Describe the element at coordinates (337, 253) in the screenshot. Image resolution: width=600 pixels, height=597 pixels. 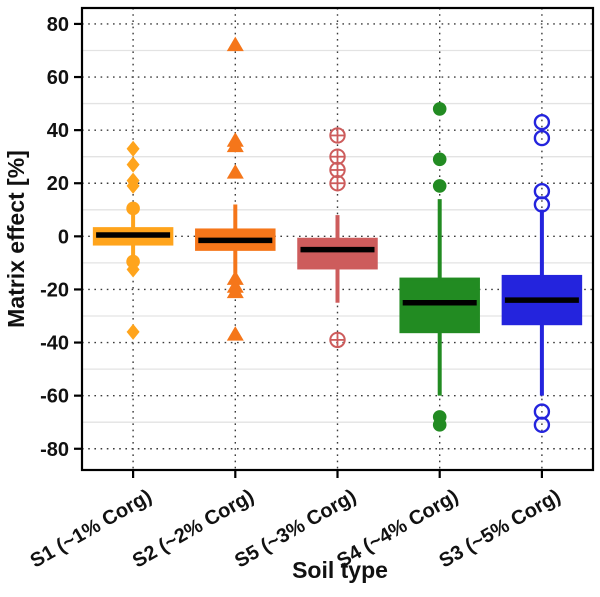
I see `iqr-box` at that location.